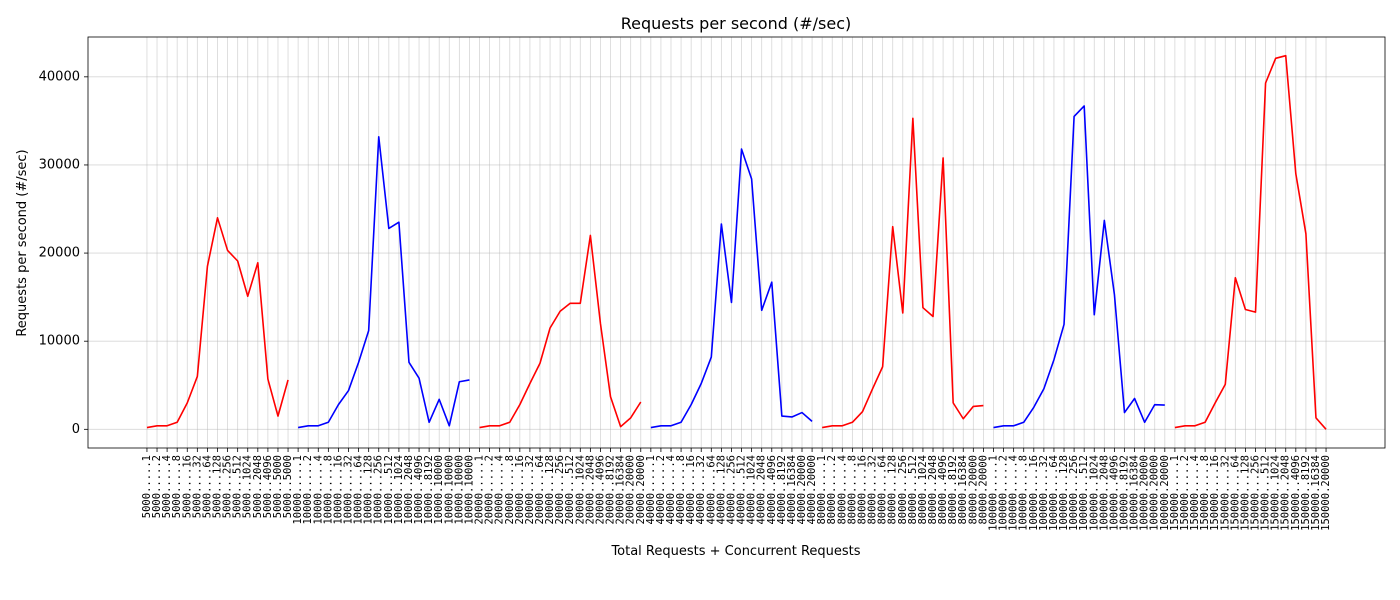 This screenshot has width=1400, height=600. I want to click on x-tick-label: 150000....32, so click(1225, 493).